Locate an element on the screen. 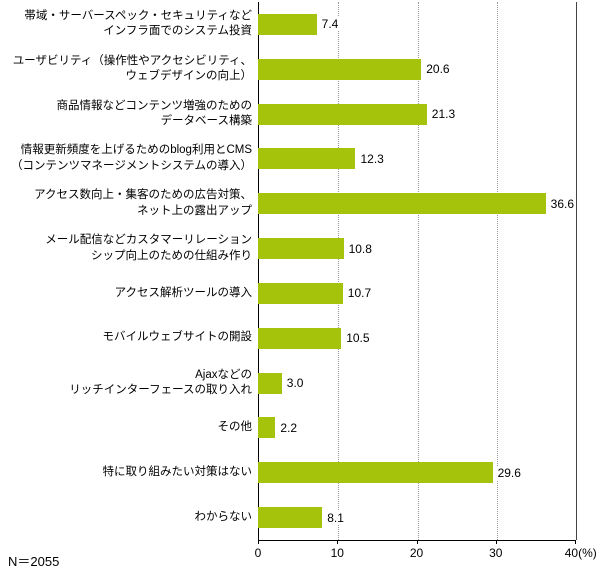 This screenshot has width=600, height=576. value-label: 3.0 is located at coordinates (295, 383).